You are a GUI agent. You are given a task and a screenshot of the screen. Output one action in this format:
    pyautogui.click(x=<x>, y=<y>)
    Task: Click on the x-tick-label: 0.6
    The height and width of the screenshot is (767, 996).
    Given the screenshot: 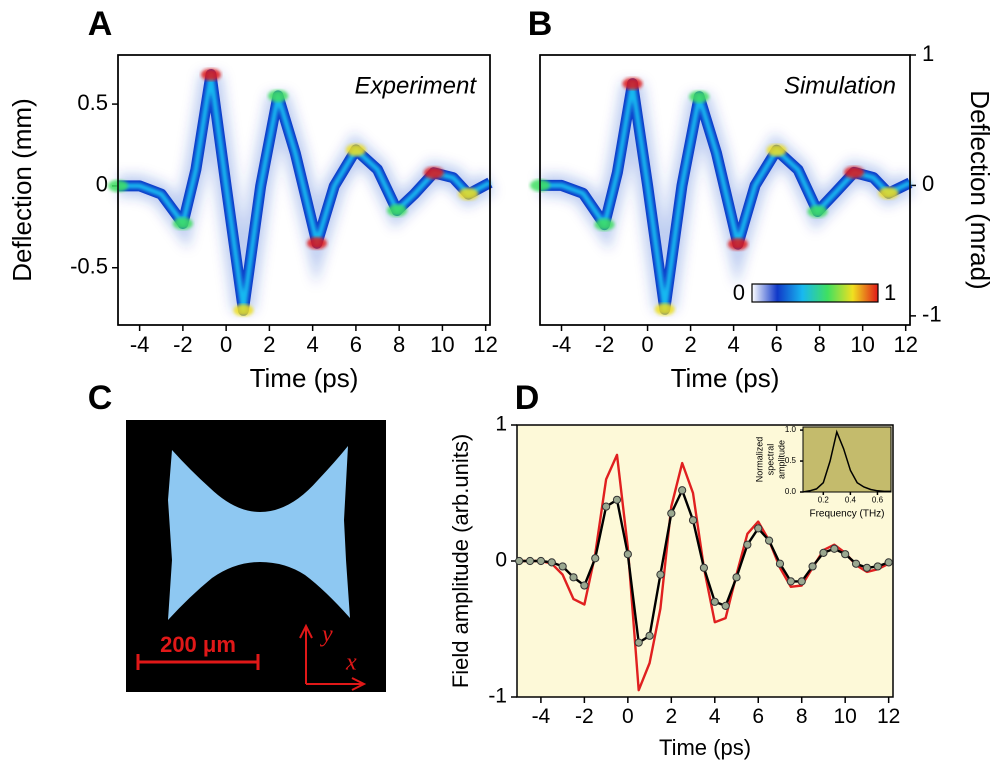 What is the action you would take?
    pyautogui.click(x=878, y=500)
    